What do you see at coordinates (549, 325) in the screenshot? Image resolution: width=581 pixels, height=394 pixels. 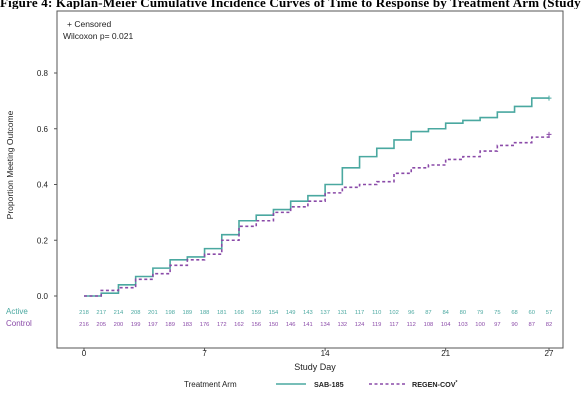 I see `risk-count: 82` at bounding box center [549, 325].